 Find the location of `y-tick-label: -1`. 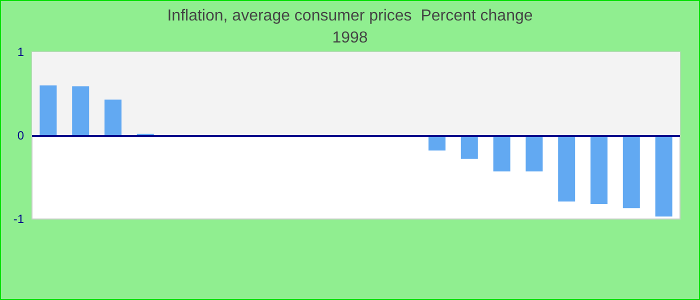

y-tick-label: -1 is located at coordinates (18, 219).